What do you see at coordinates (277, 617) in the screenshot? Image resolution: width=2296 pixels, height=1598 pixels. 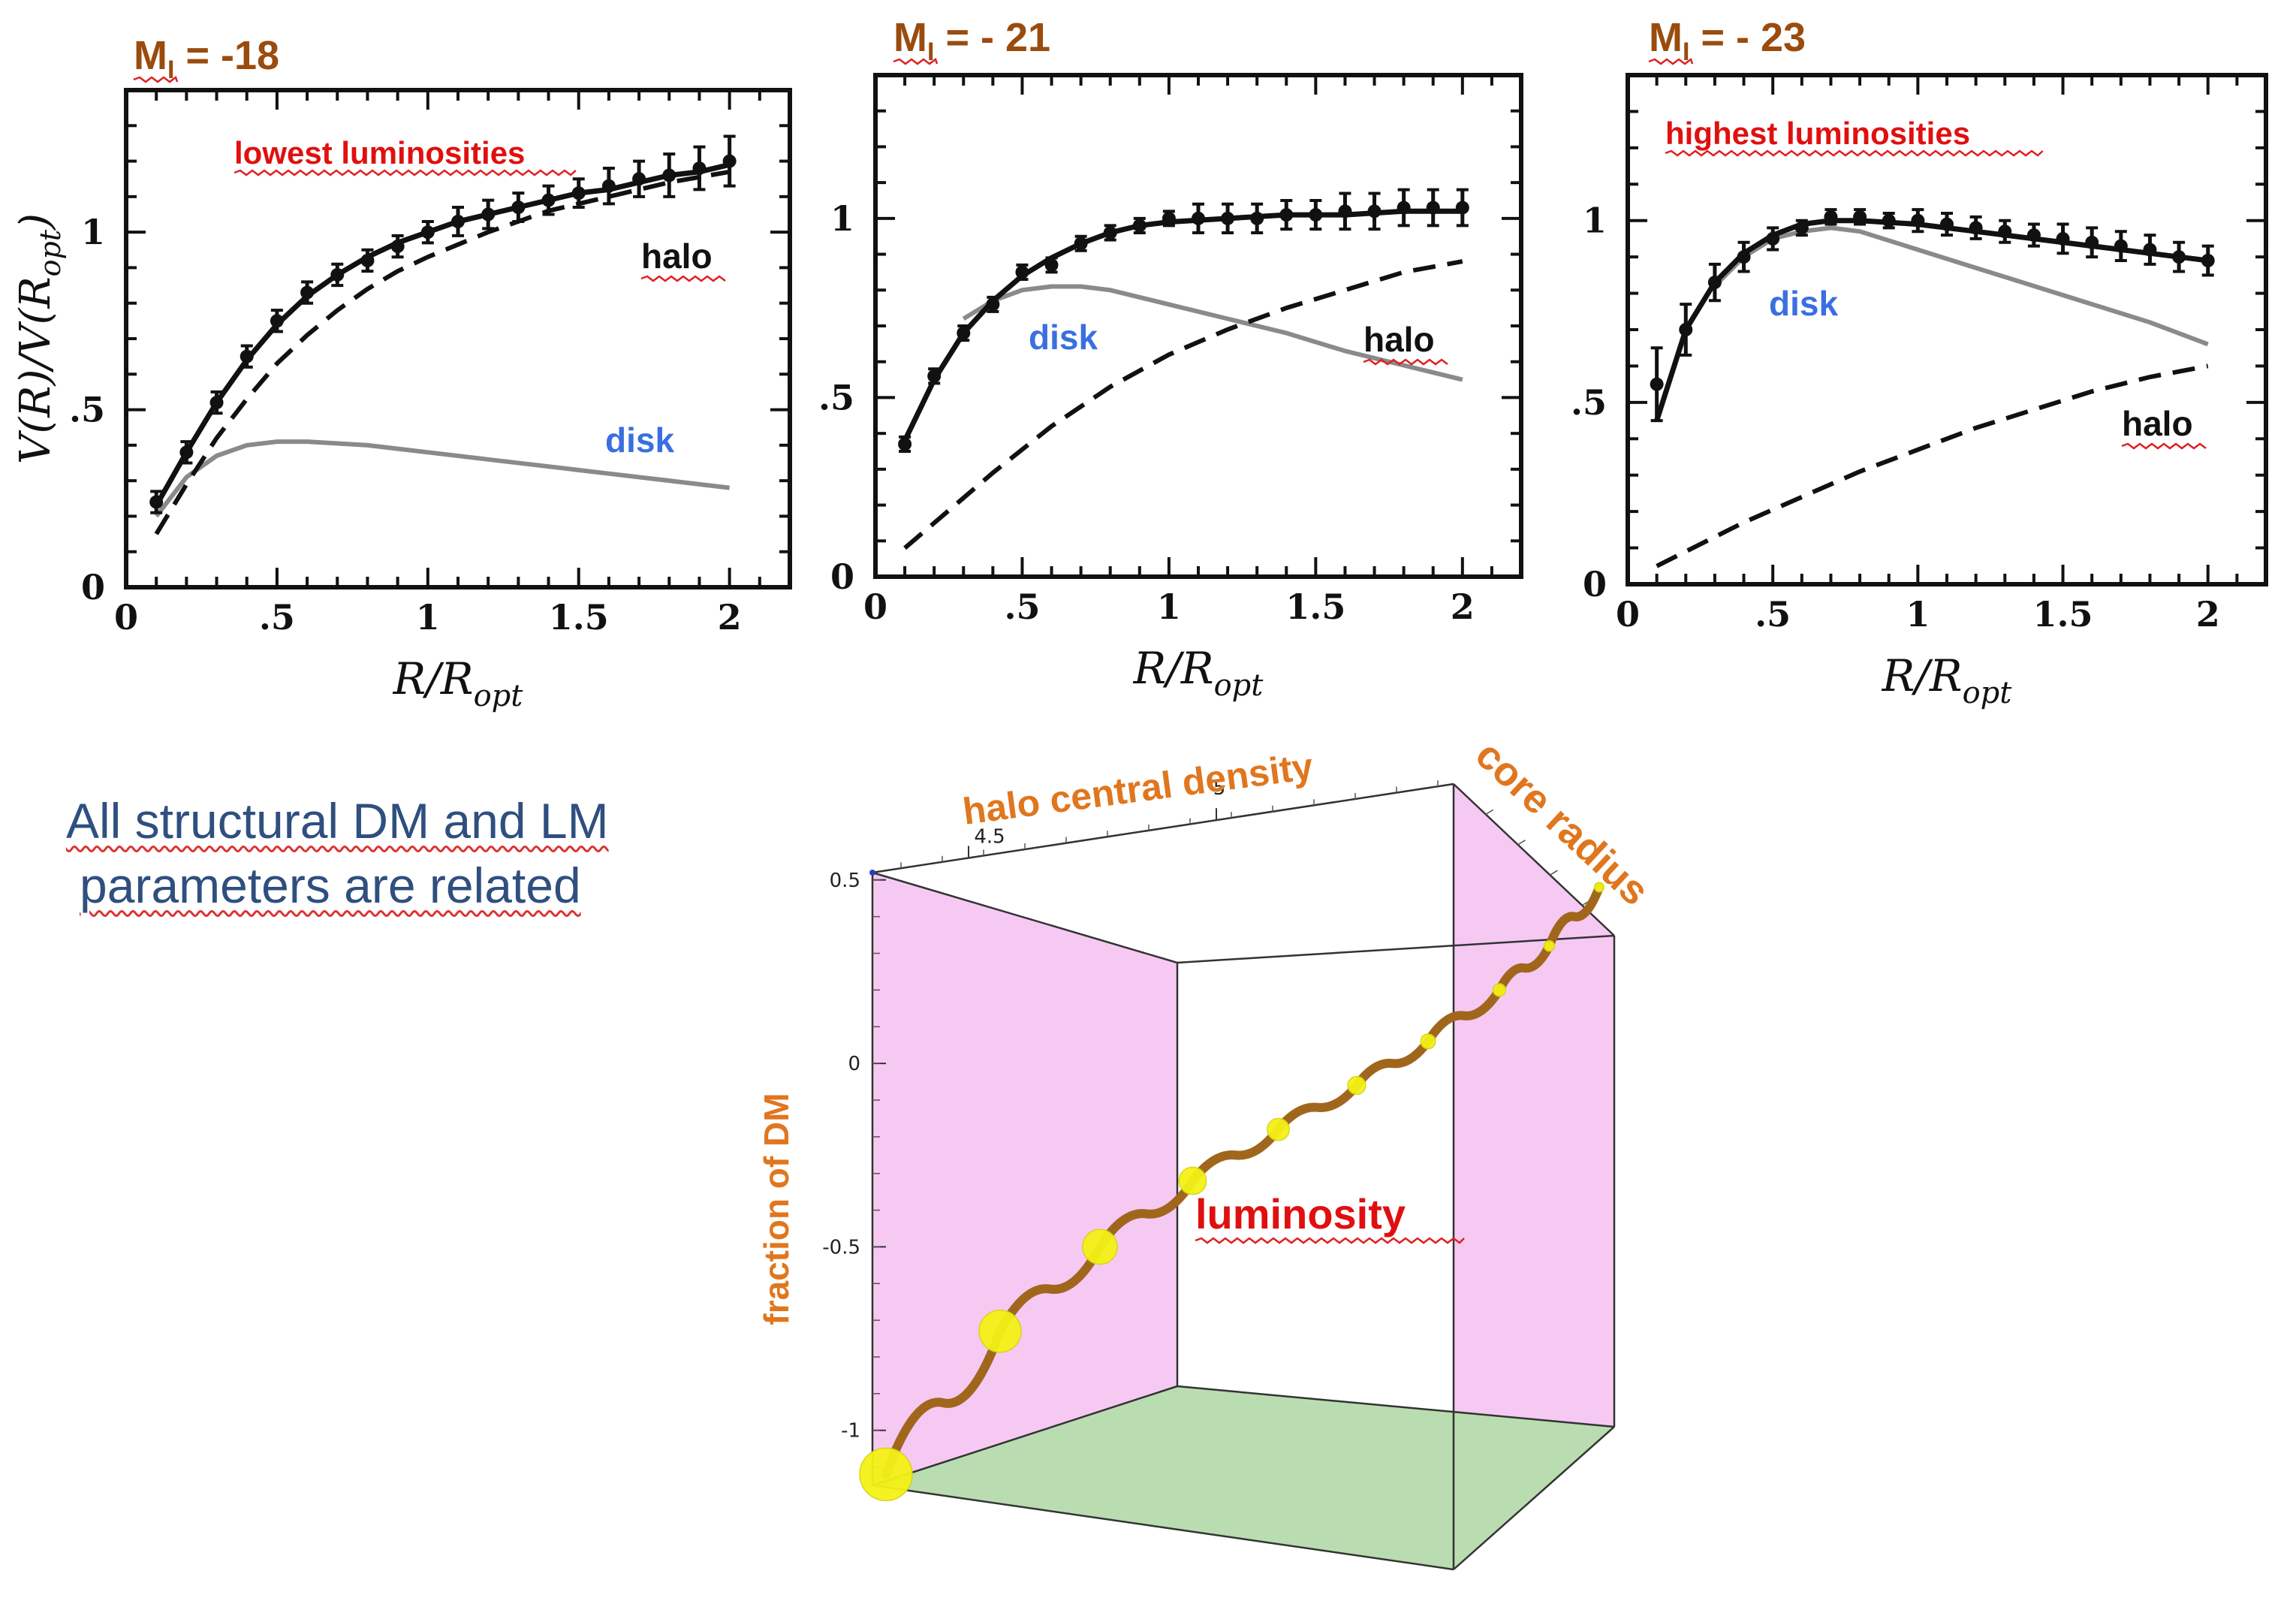 I see `x-tick-label: .5` at bounding box center [277, 617].